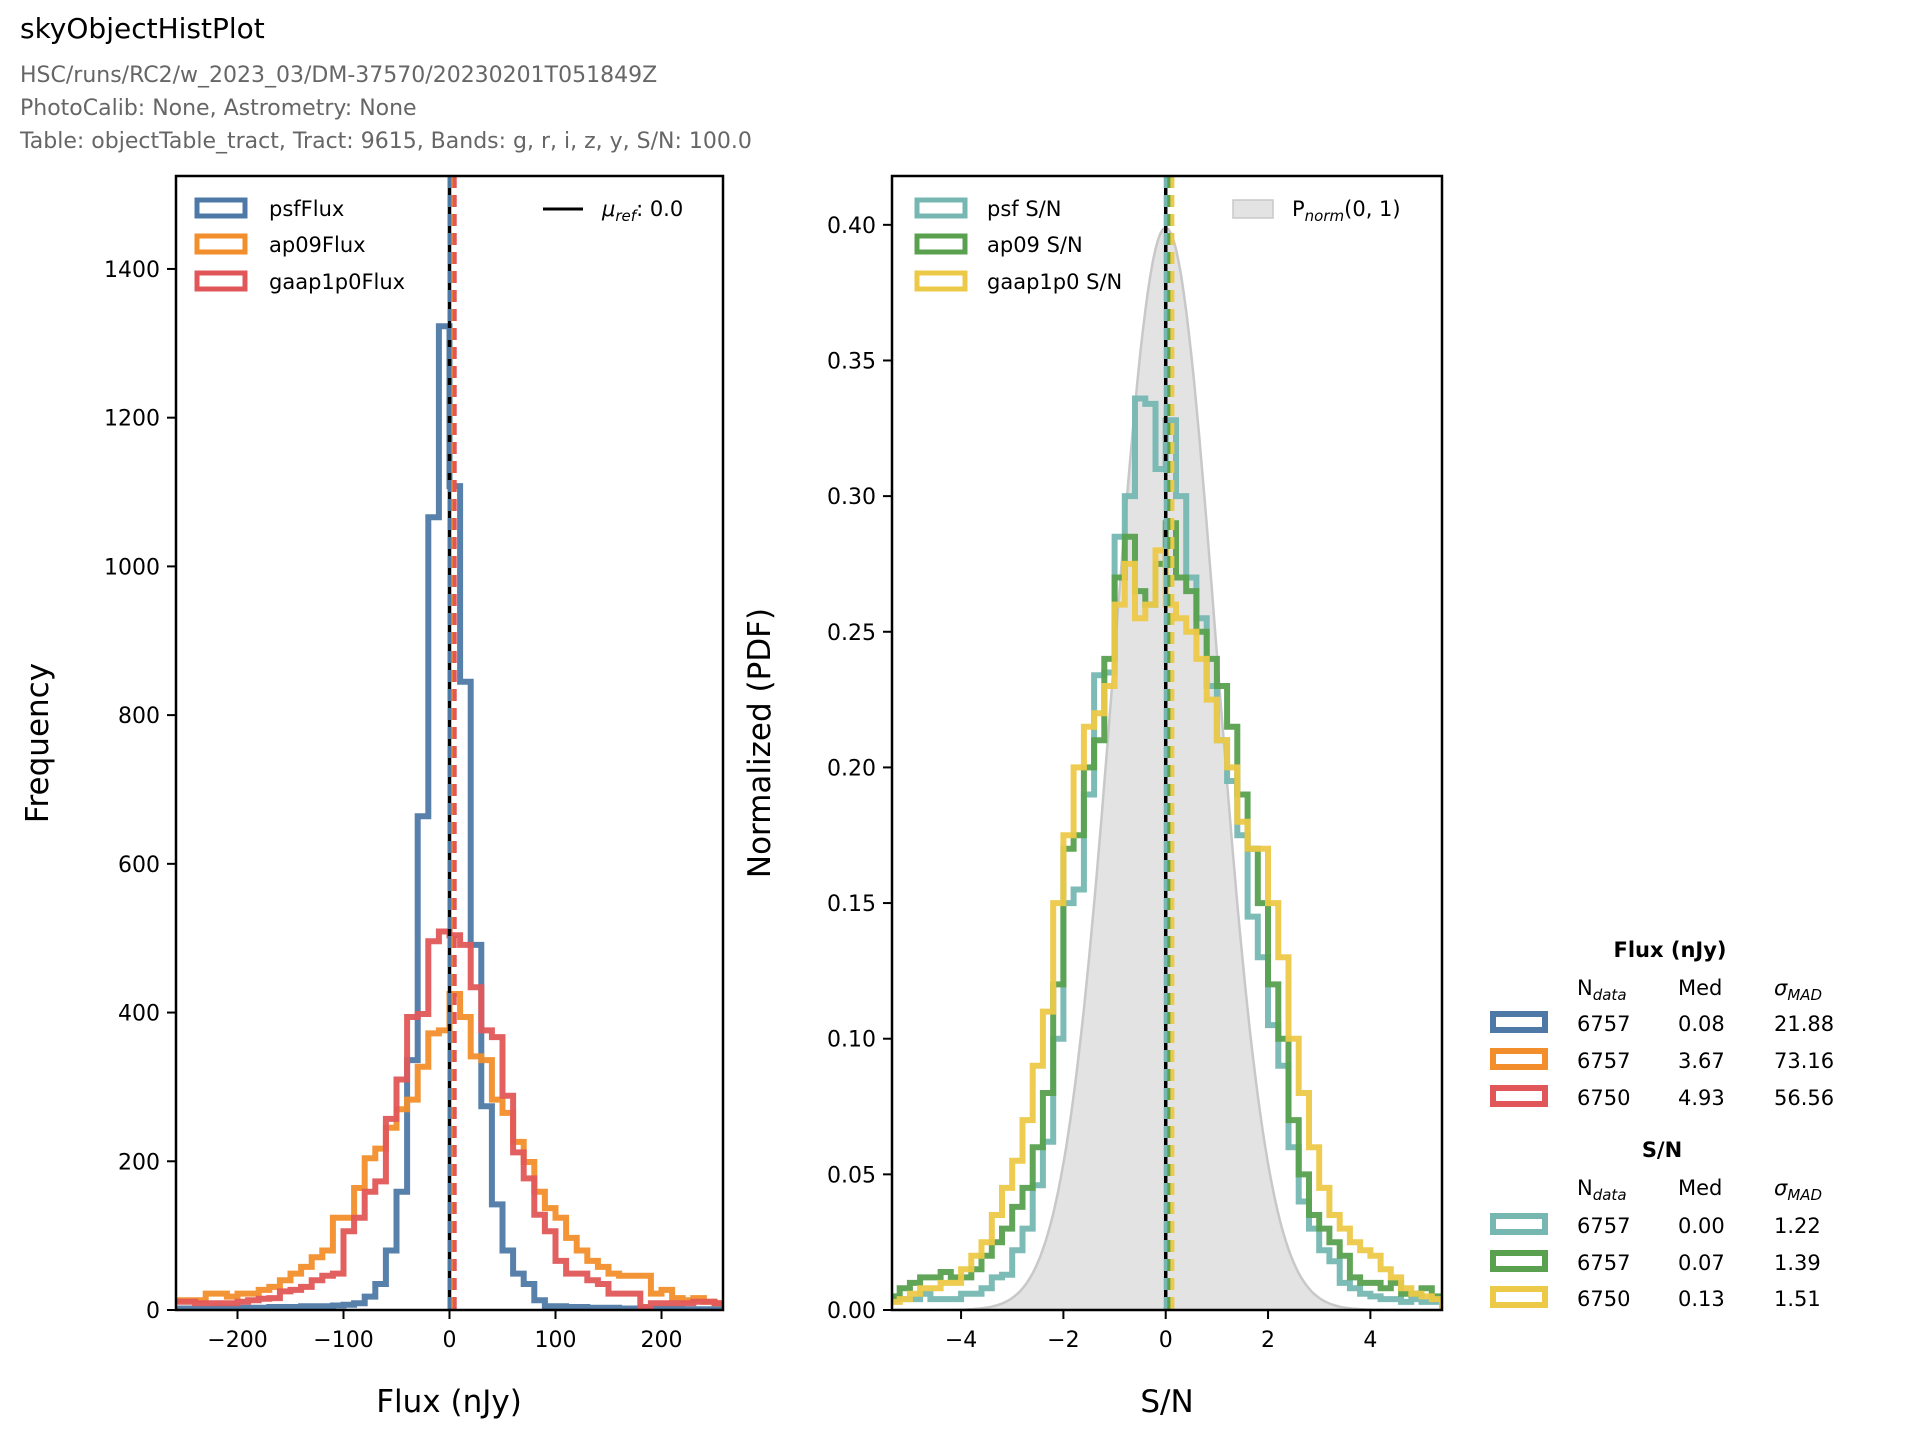 Image resolution: width=1920 pixels, height=1440 pixels. I want to click on y-tick-label: 1000, so click(132, 567).